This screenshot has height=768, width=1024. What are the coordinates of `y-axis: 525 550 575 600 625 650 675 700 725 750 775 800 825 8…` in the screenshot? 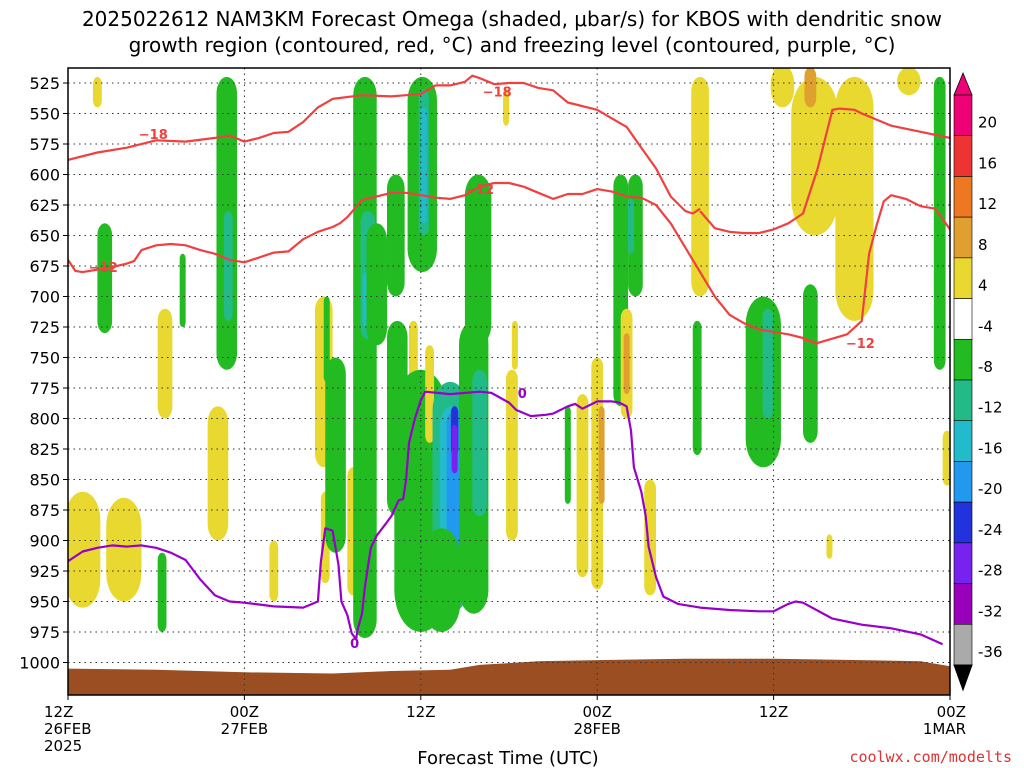 It's located at (43, 373).